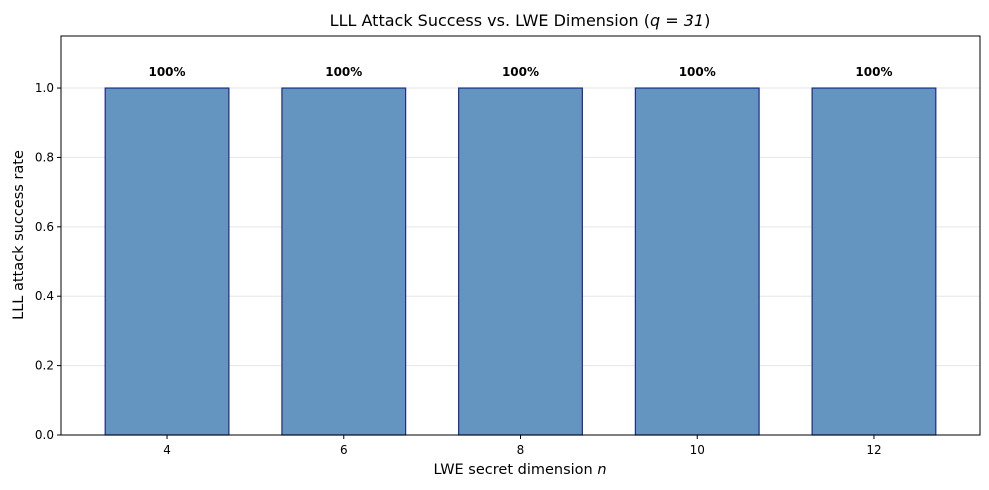 The height and width of the screenshot is (490, 989). Describe the element at coordinates (44, 157) in the screenshot. I see `y-tick-label: 0.8` at that location.